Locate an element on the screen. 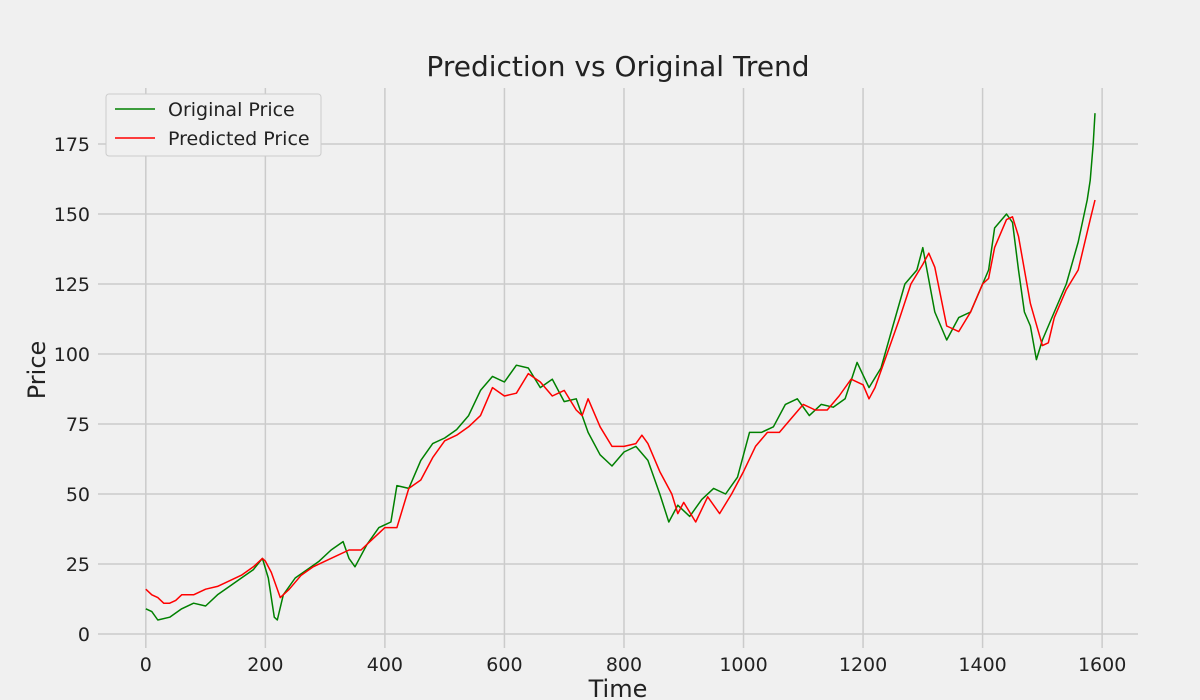 The image size is (1200, 700). legend-label-predicted: Predicted Price is located at coordinates (239, 139).